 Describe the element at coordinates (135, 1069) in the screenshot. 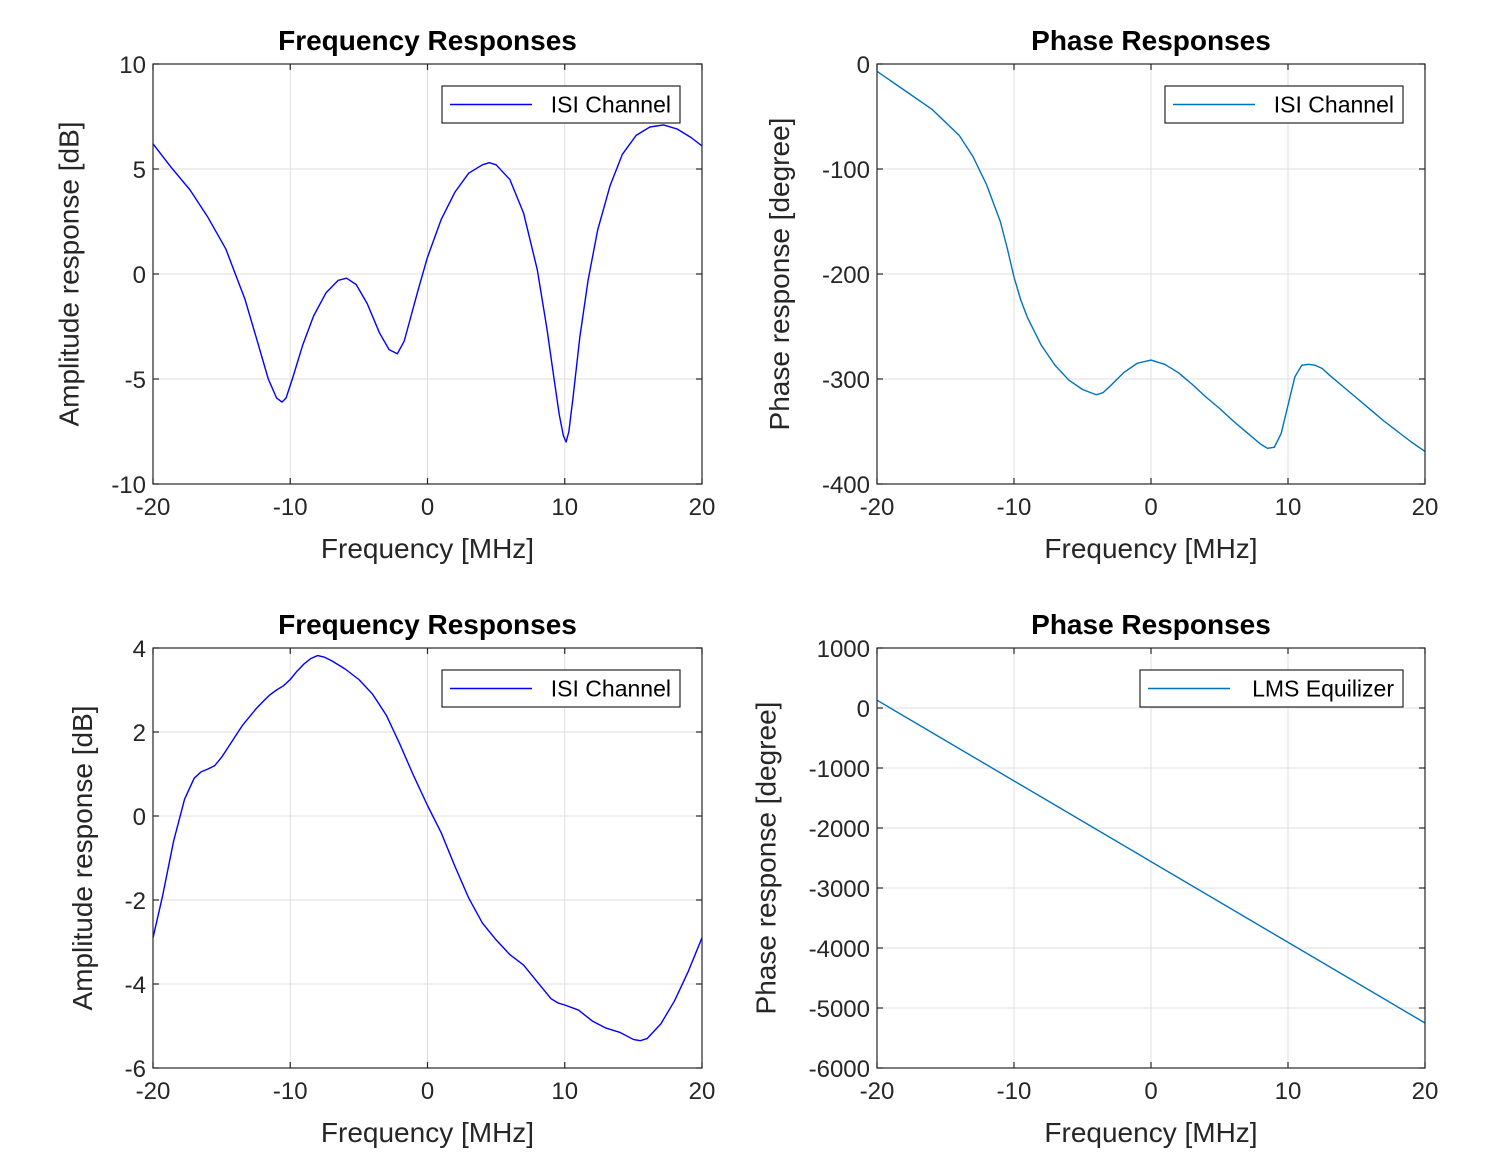

I see `y-tick-label: -6` at that location.